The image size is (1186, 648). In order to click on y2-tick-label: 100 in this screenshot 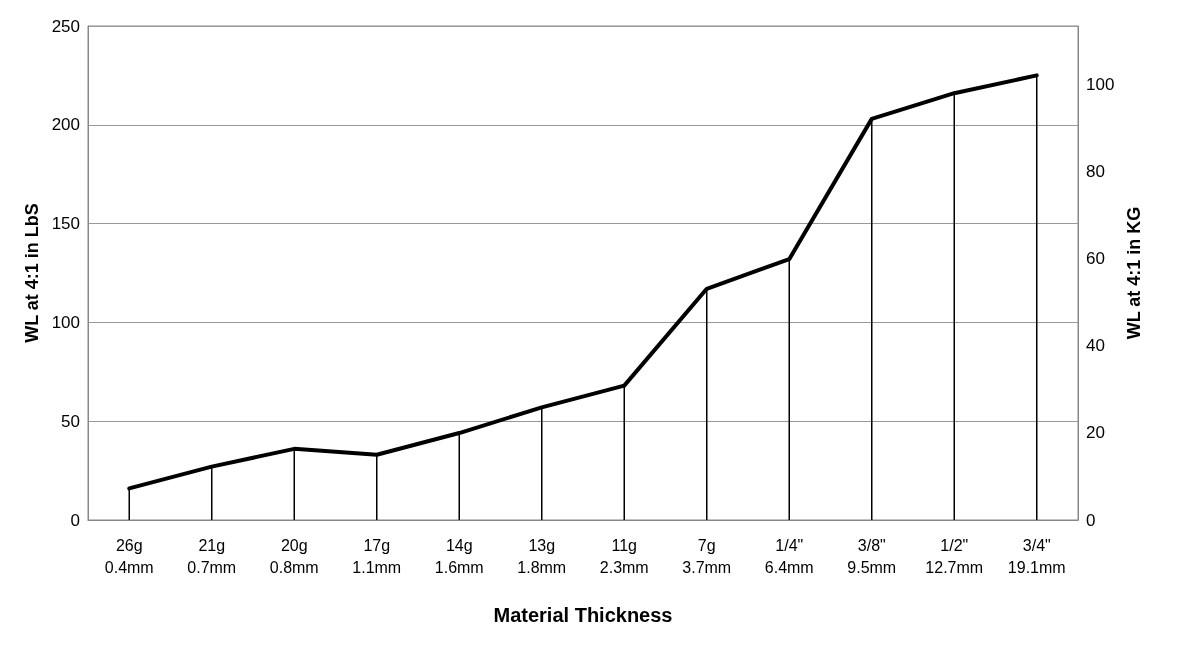, I will do `click(1100, 84)`.